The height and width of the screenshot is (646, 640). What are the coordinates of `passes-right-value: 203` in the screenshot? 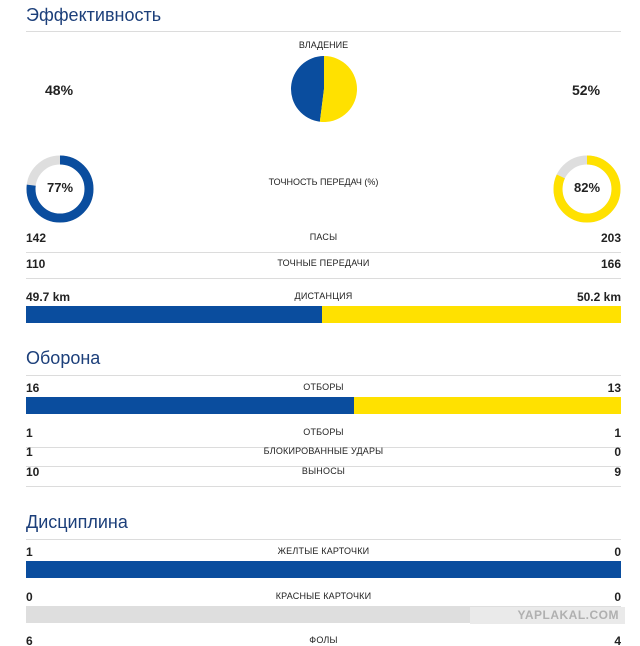 It's located at (610, 238).